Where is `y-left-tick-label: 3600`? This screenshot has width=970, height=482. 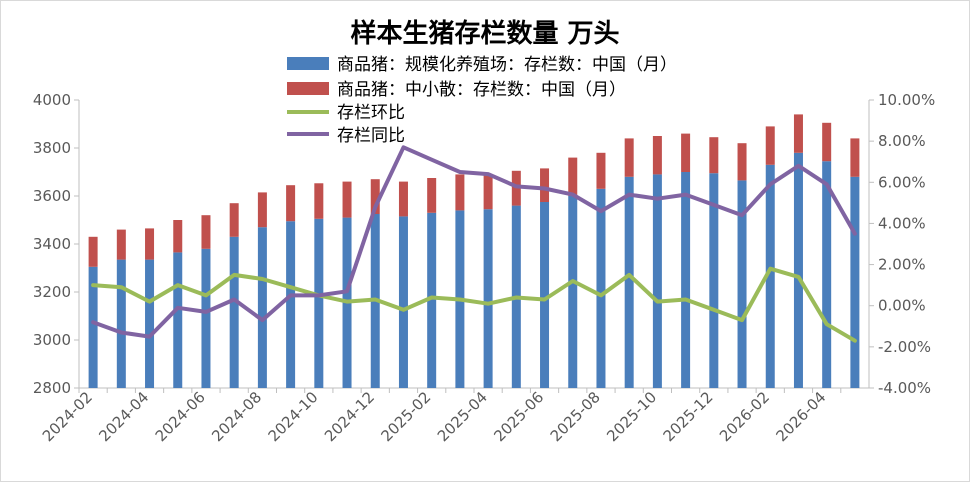 y-left-tick-label: 3600 is located at coordinates (52, 196).